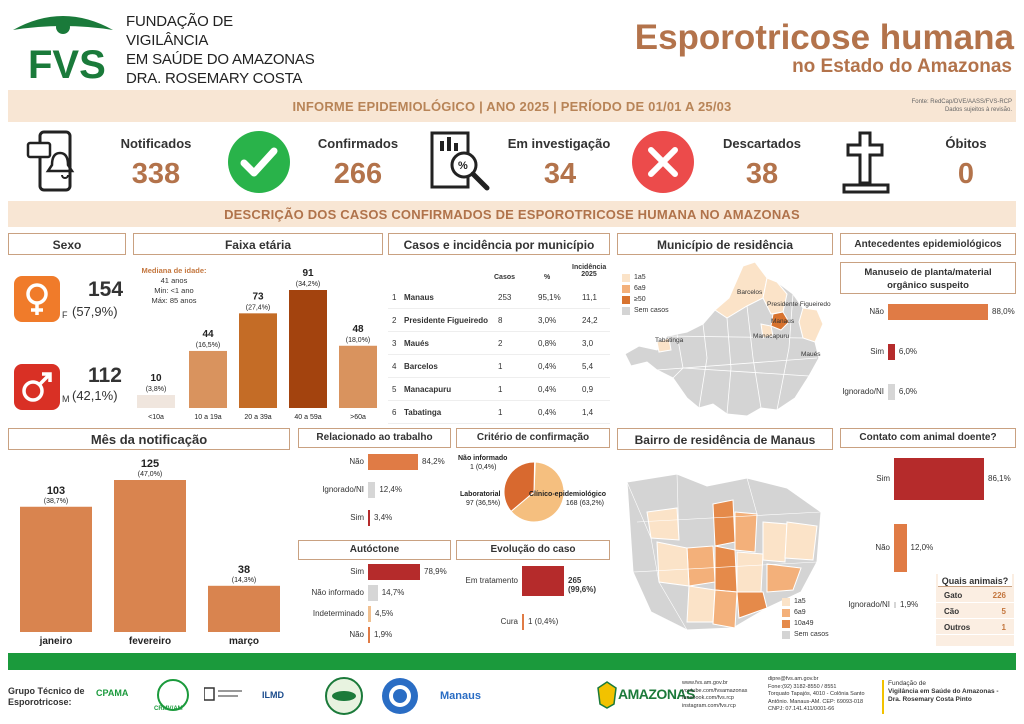  What do you see at coordinates (876, 311) in the screenshot?
I see `bar-label: Não` at bounding box center [876, 311].